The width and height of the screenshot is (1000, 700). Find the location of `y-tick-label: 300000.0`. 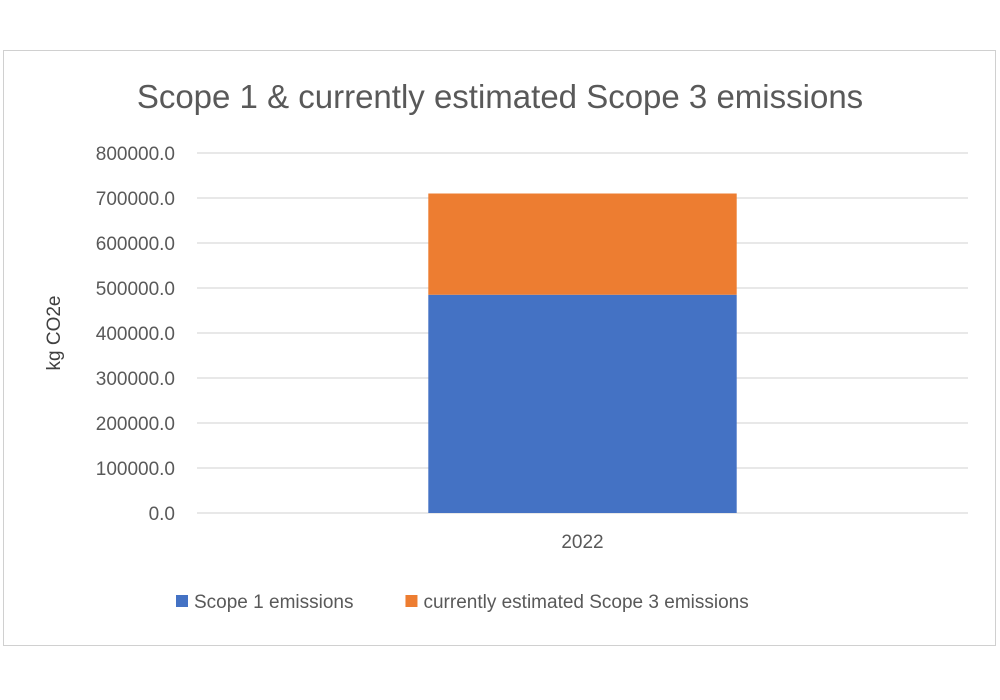

y-tick-label: 300000.0 is located at coordinates (135, 379).